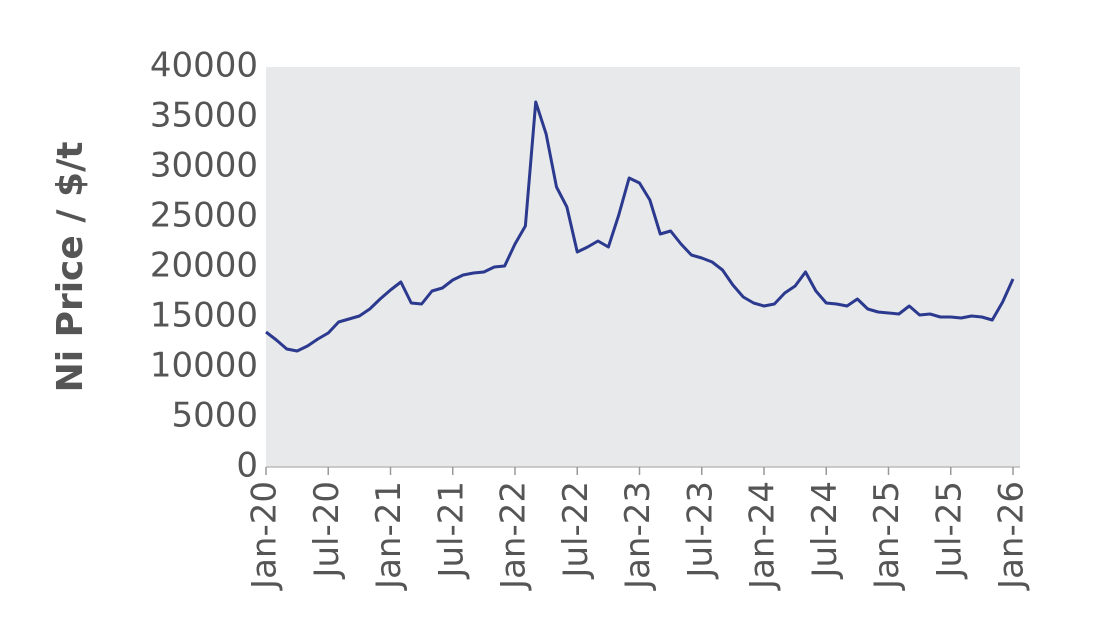 The width and height of the screenshot is (1099, 644). Describe the element at coordinates (204, 116) in the screenshot. I see `y-tick-label: 35000` at that location.